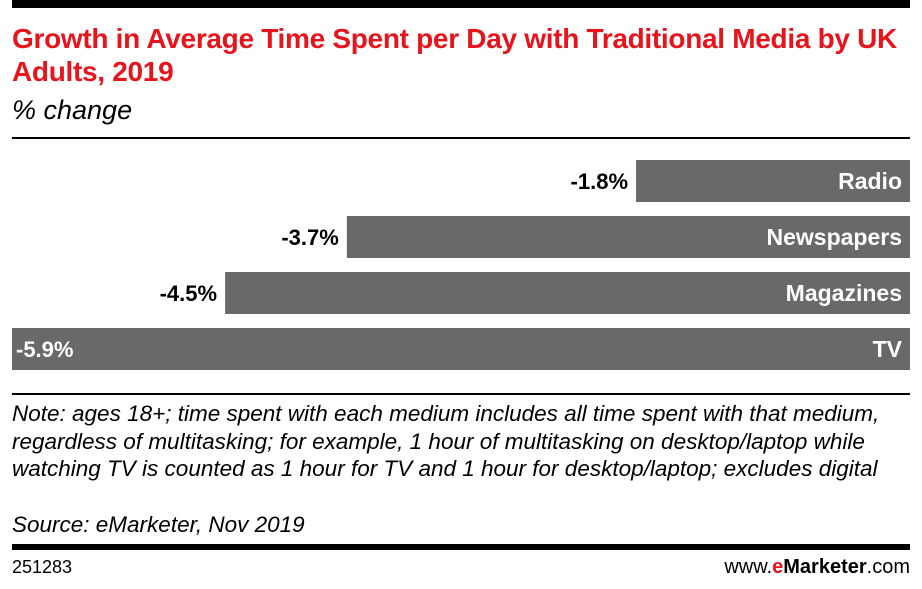  Describe the element at coordinates (825, 567) in the screenshot. I see `brand-name: Marketer` at that location.